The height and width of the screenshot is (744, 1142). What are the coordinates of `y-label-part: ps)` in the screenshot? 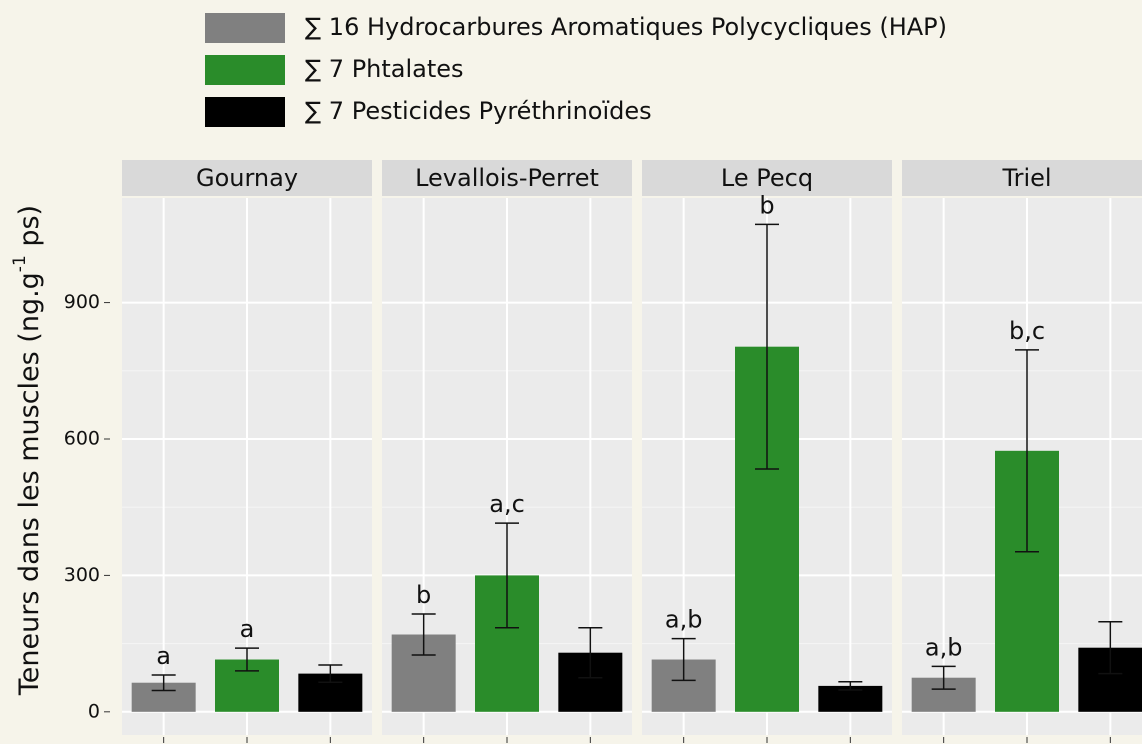 It's located at (29, 230).